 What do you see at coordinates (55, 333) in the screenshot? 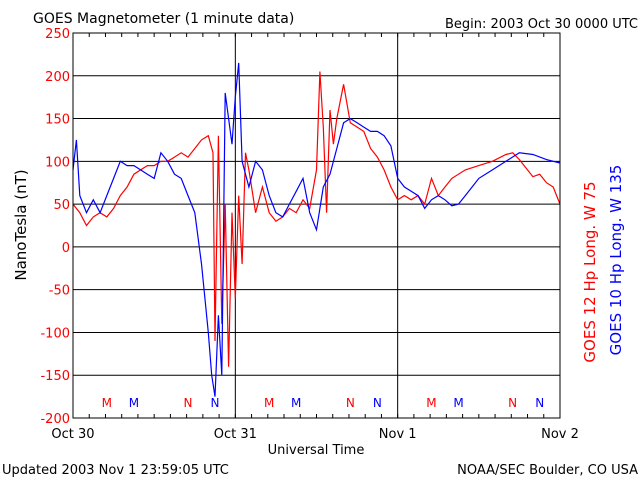
I see `y-tick-label: -100` at bounding box center [55, 333].